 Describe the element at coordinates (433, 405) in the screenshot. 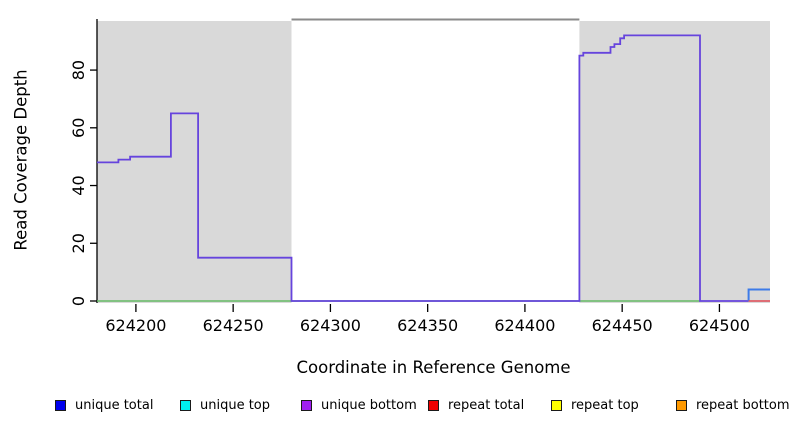

I see `legend-swatch-repeat-total` at that location.